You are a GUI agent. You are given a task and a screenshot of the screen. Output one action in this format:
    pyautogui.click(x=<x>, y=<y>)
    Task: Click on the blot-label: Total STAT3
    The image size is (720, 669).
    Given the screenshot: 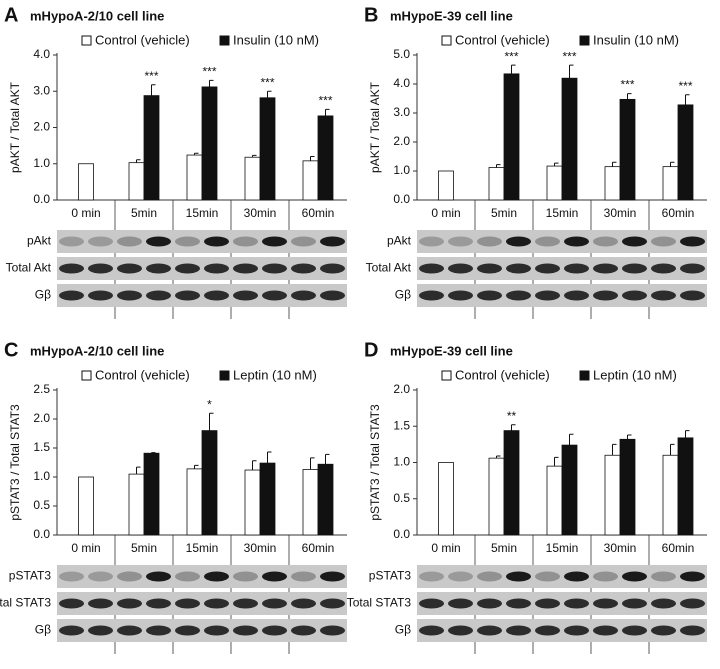 What is the action you would take?
    pyautogui.click(x=25, y=603)
    